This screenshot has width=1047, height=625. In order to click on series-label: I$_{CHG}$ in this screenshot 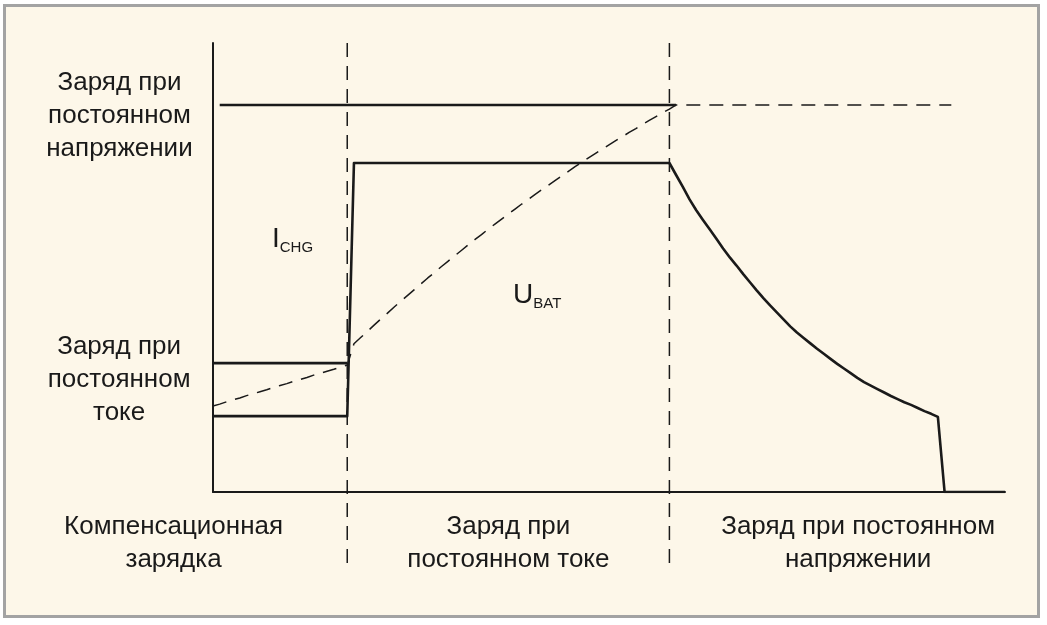, I will do `click(293, 239)`.